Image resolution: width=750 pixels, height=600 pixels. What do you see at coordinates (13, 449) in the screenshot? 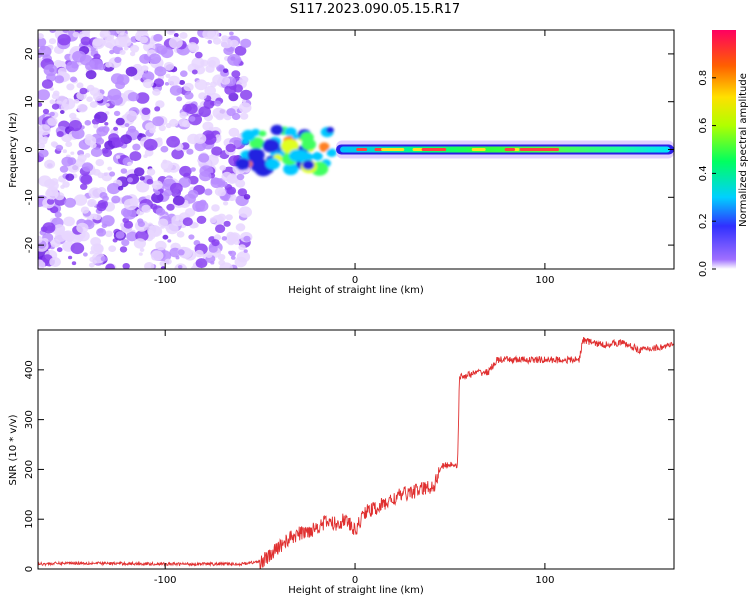
I see `snr-ylabel: SNR (10 * v/v)` at bounding box center [13, 449].